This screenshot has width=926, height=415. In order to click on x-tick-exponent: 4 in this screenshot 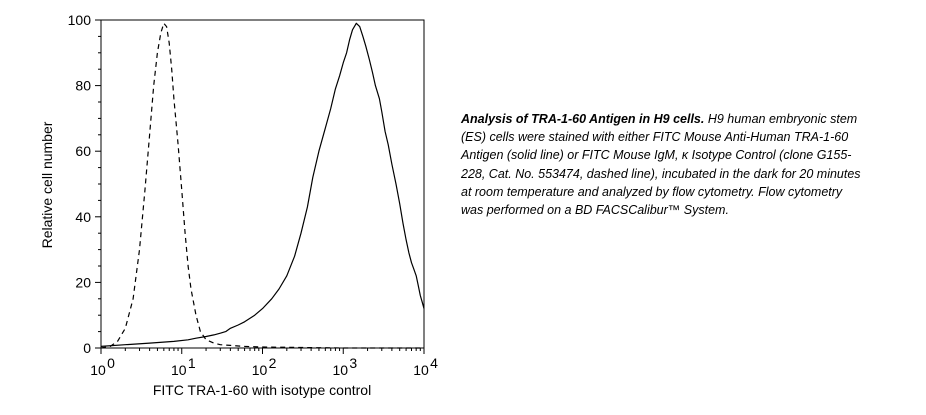, I will do `click(434, 363)`.